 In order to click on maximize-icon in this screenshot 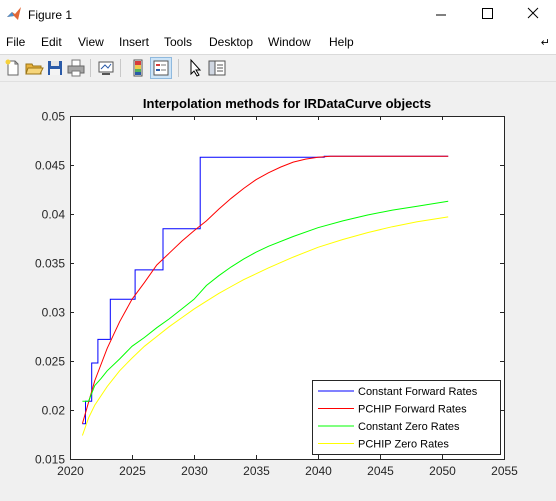, I will do `click(487, 13)`.